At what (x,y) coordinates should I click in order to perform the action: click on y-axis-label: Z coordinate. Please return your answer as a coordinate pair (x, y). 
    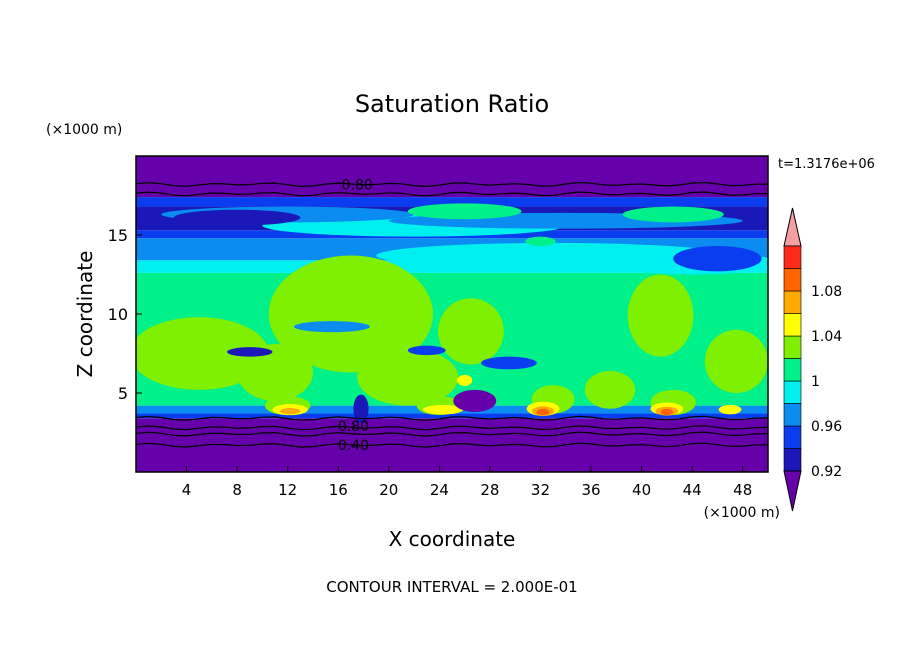
    Looking at the image, I should click on (85, 314).